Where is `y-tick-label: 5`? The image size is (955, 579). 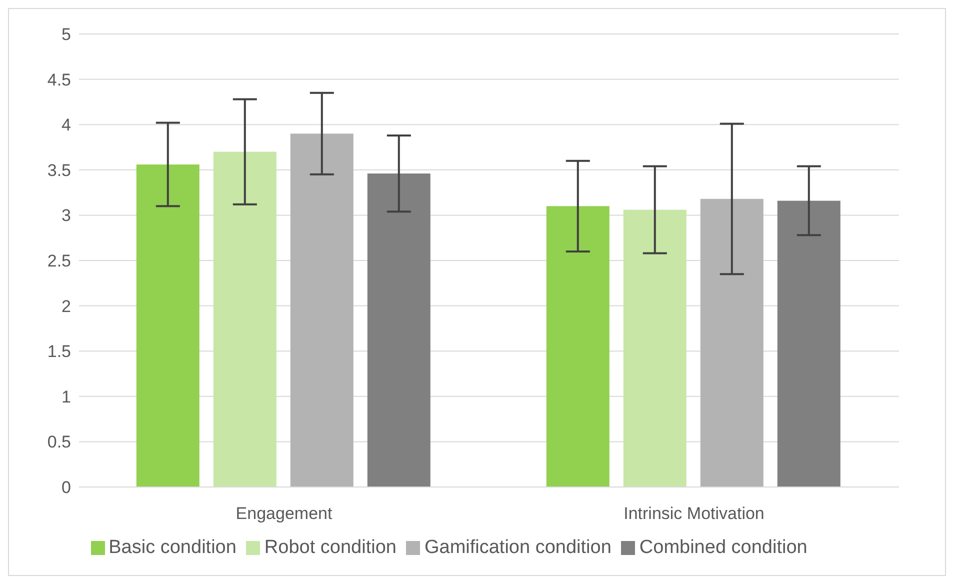
y-tick-label: 5 is located at coordinates (66, 34).